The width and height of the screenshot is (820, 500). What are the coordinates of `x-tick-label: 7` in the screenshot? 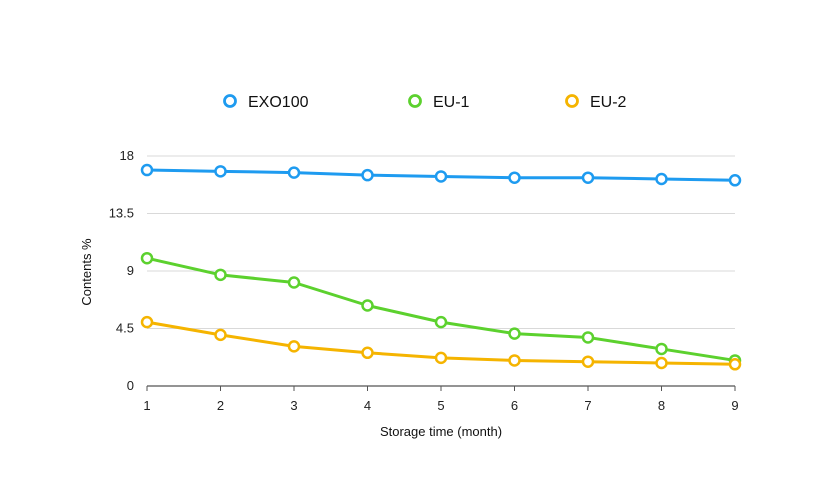 It's located at (587, 405).